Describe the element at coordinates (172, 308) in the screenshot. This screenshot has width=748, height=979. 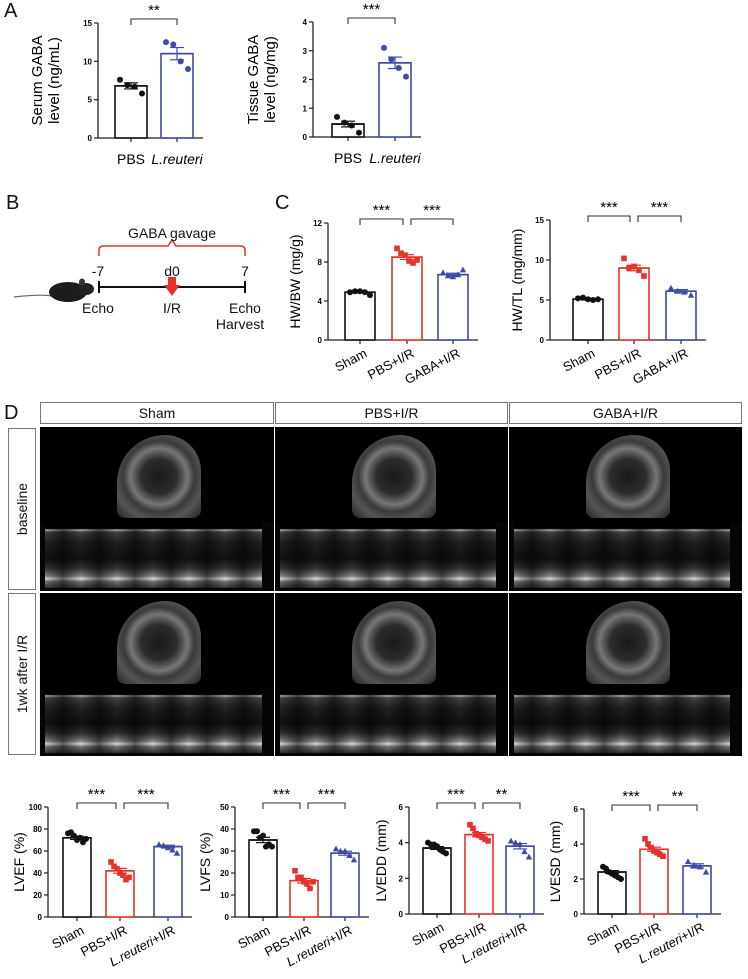
I see `event-ir: I/R` at that location.